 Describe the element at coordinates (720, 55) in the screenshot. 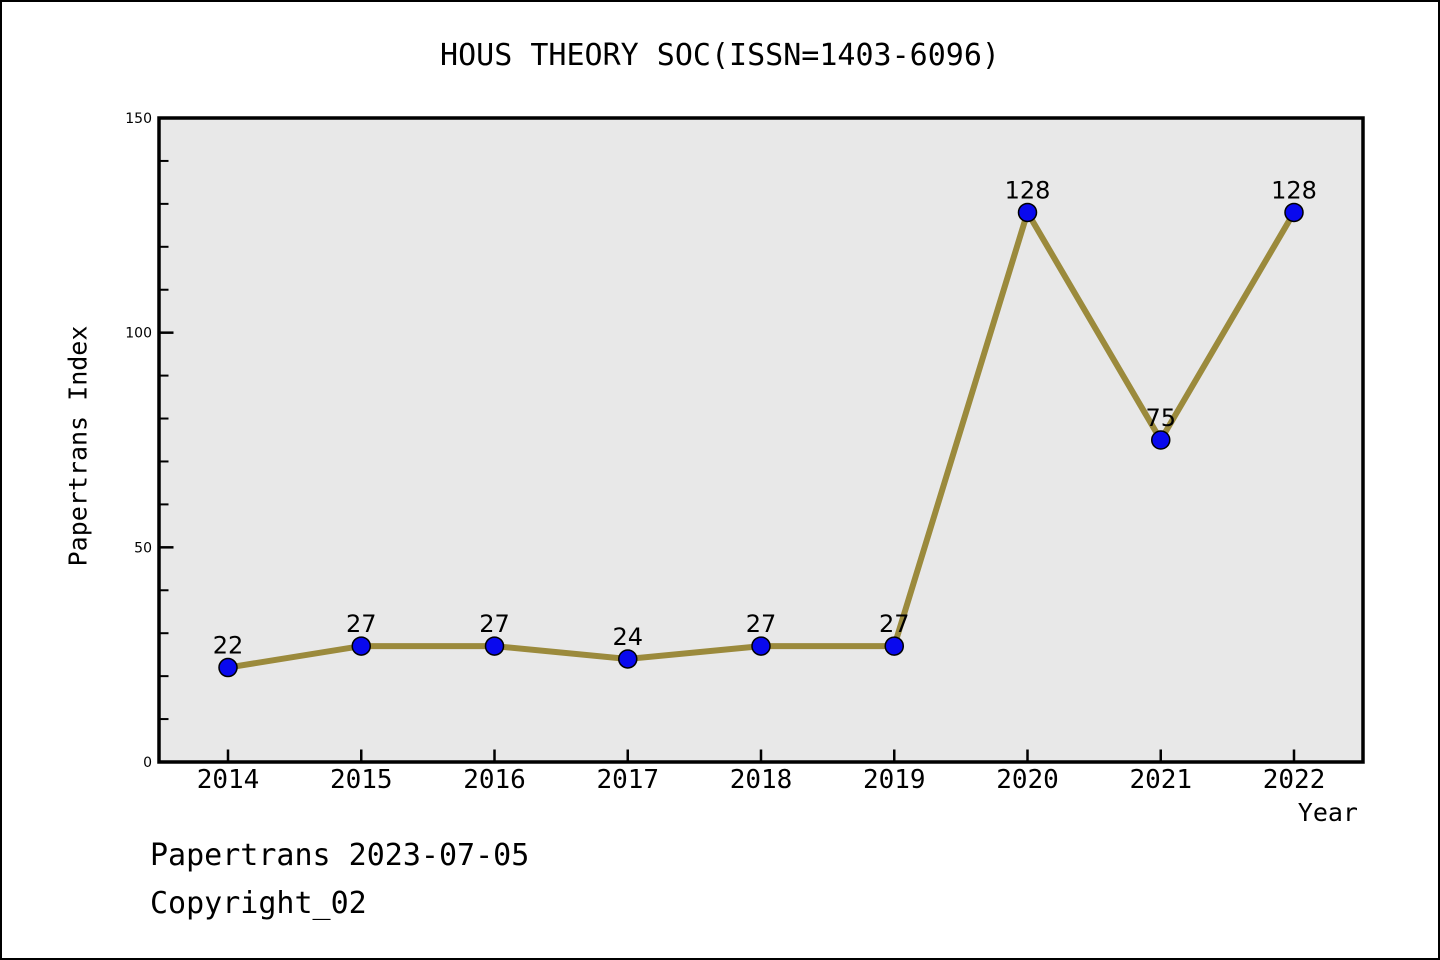

I see `chart-title: HOUS THEORY SOC(ISSN=1403-6096)` at that location.